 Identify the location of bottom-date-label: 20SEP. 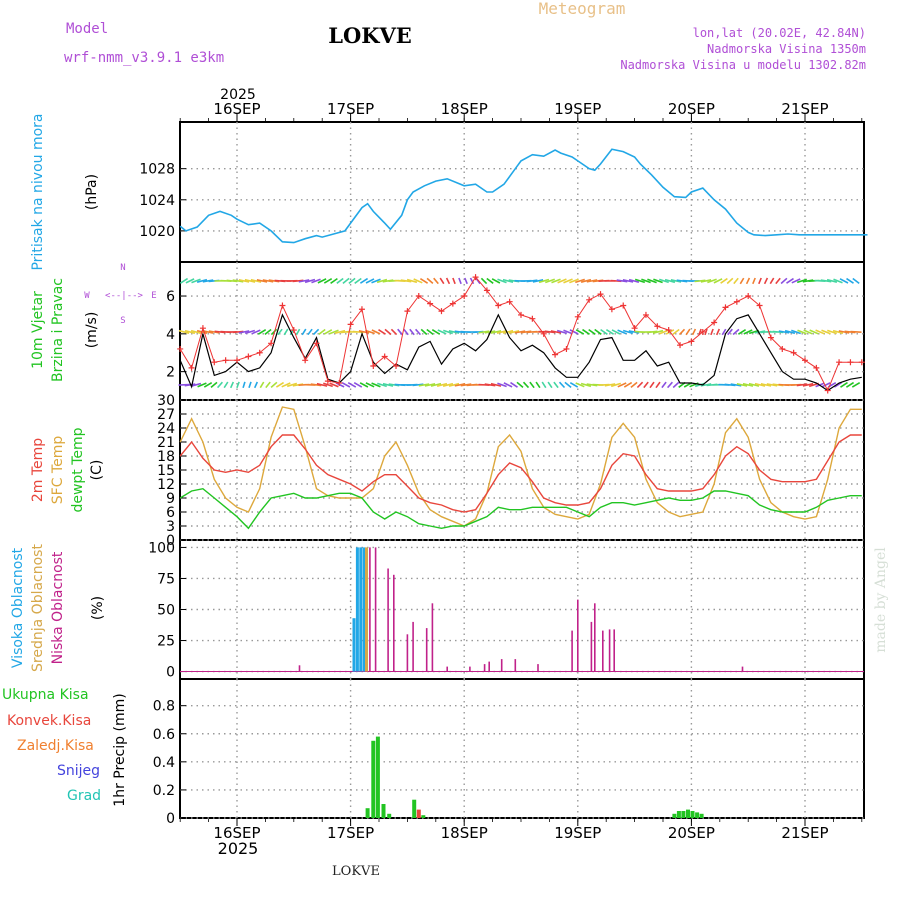
(691, 833).